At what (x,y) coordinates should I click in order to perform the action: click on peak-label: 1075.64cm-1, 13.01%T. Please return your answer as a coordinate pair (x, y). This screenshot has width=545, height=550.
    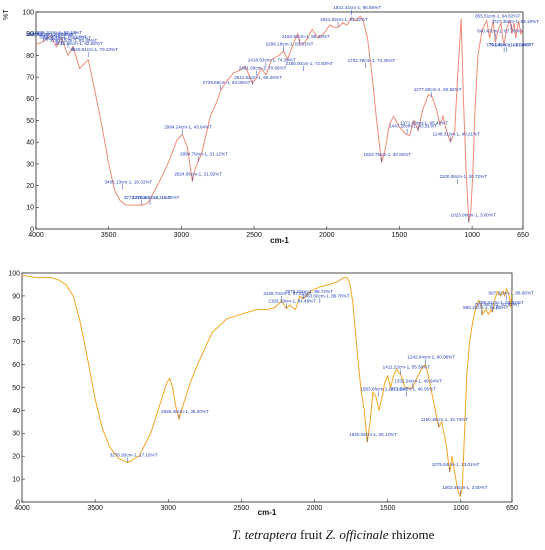
    Looking at the image, I should click on (456, 464).